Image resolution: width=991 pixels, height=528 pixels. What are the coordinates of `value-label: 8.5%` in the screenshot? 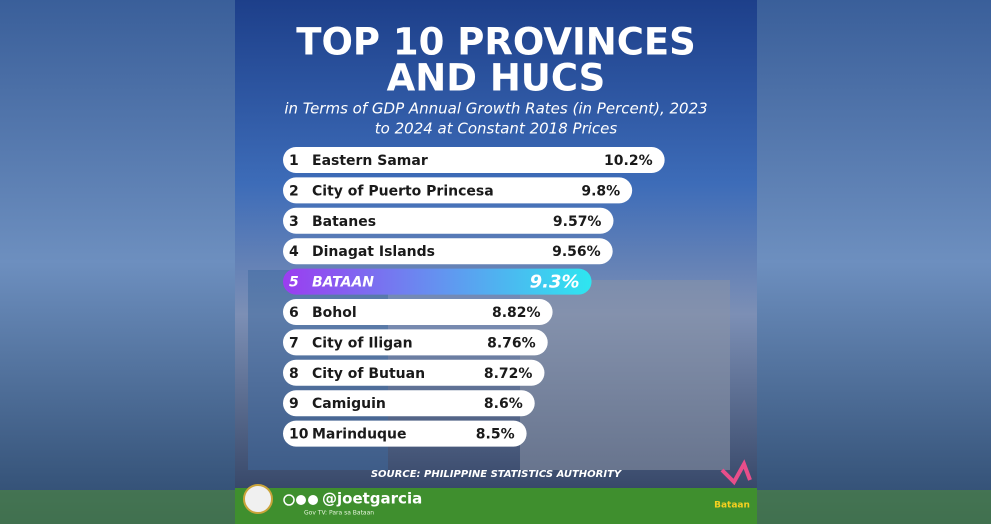 It's located at (495, 435).